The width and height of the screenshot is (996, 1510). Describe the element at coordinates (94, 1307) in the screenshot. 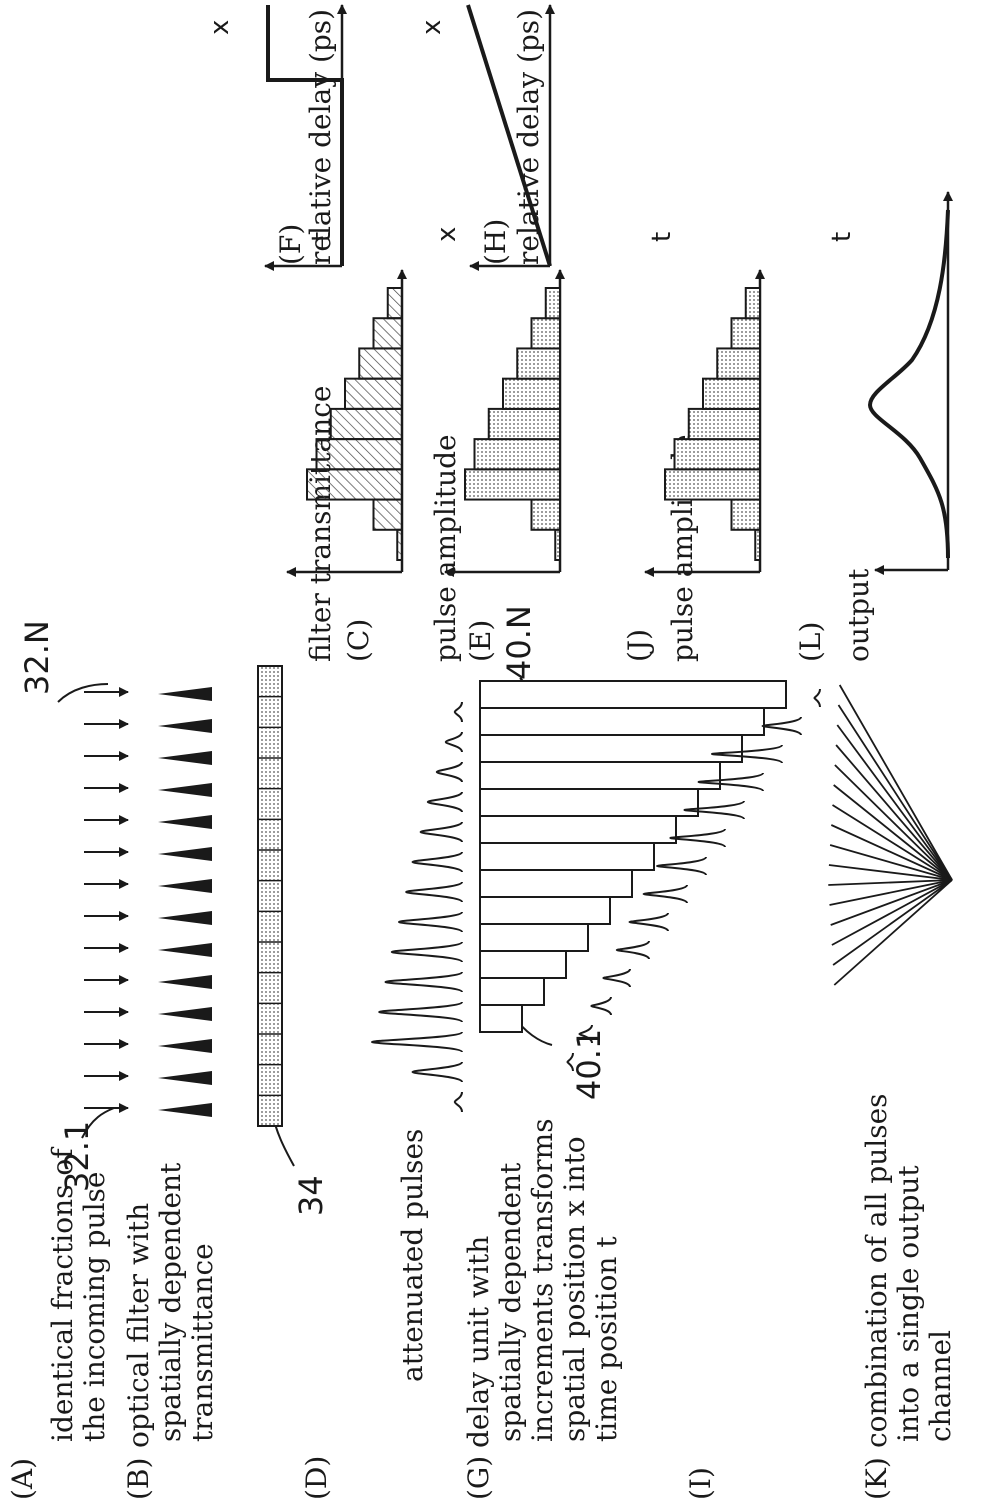

I see `panel-A-text-2: the incoming pulse` at that location.